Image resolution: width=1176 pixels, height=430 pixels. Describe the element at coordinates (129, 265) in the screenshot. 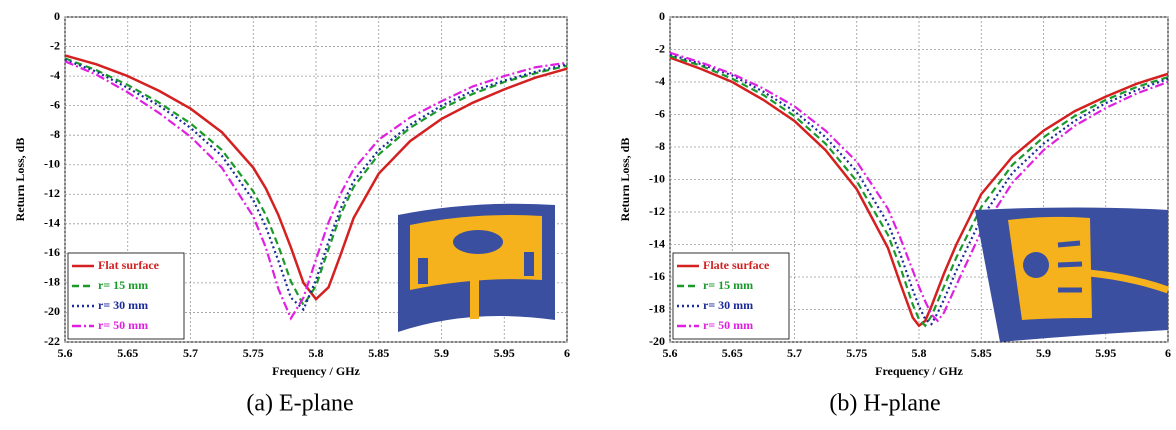

I see `legend-label: Flat surface` at that location.